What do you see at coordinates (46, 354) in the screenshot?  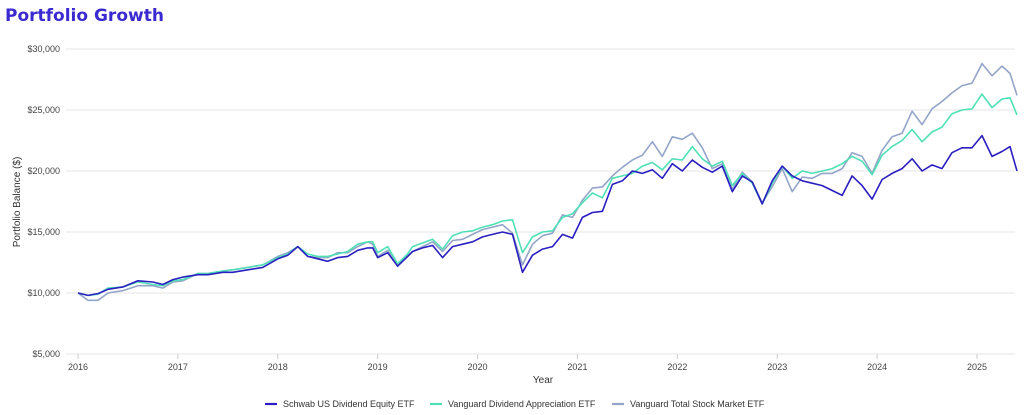 I see `y-tick-label: $5,000` at bounding box center [46, 354].